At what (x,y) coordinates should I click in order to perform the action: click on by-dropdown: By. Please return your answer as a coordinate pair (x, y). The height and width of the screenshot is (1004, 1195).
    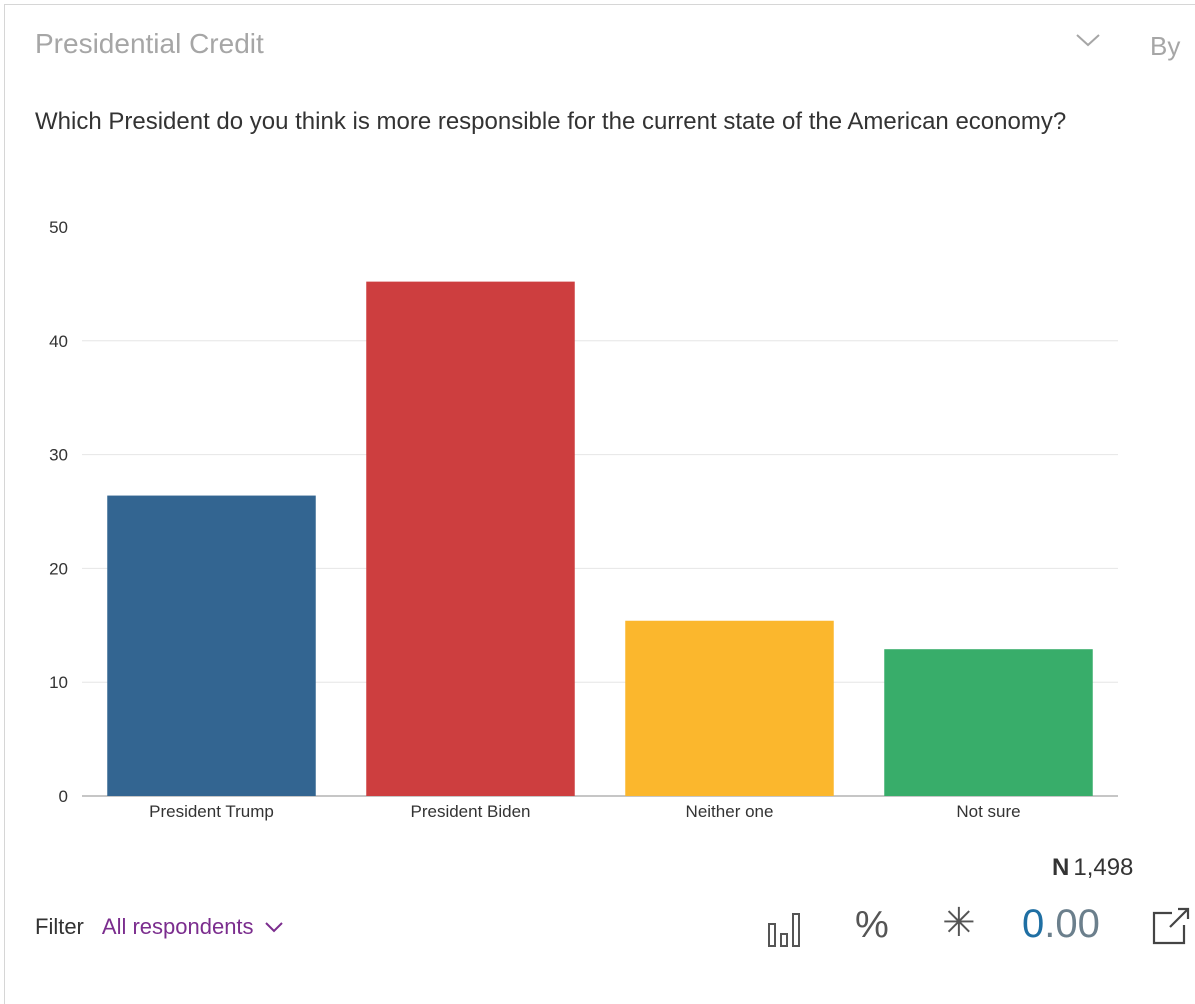
    Looking at the image, I should click on (1165, 46).